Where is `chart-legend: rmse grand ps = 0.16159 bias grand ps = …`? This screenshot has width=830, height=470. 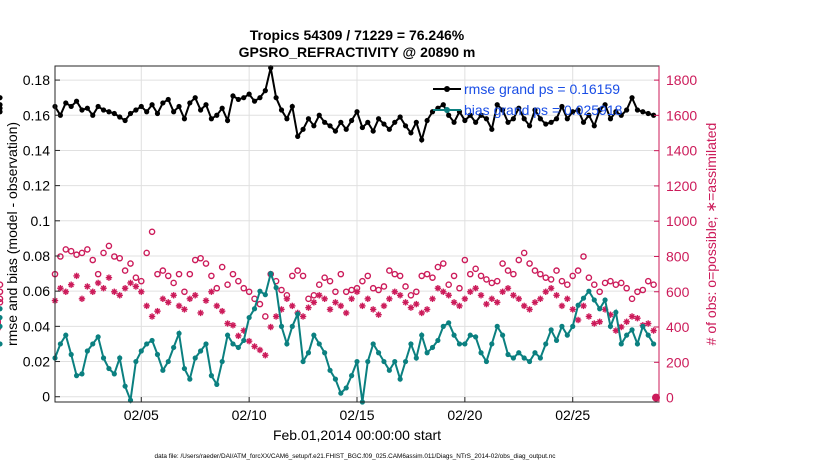 chart-legend: rmse grand ps = 0.16159 bias grand ps = … is located at coordinates (528, 99).